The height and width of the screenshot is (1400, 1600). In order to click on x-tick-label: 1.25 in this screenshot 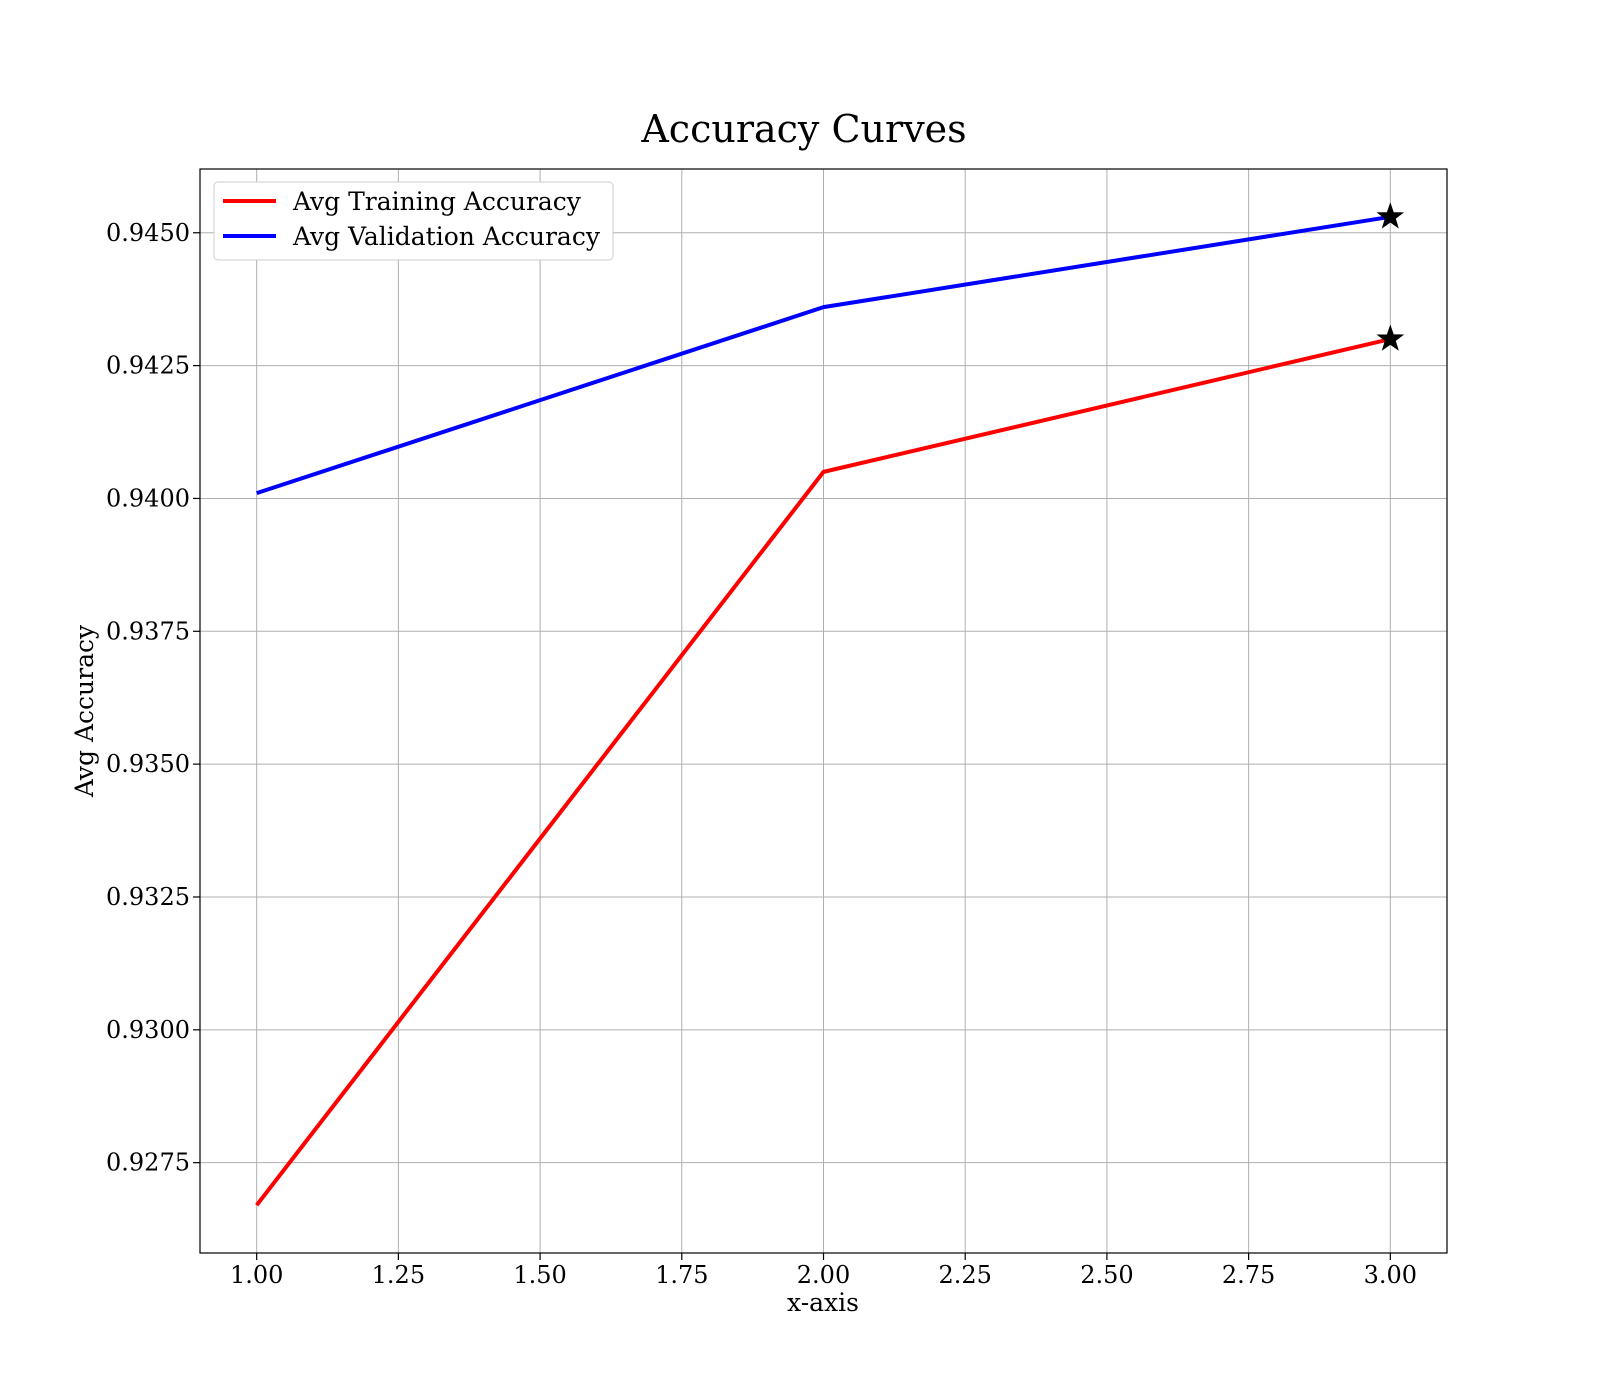, I will do `click(398, 1275)`.